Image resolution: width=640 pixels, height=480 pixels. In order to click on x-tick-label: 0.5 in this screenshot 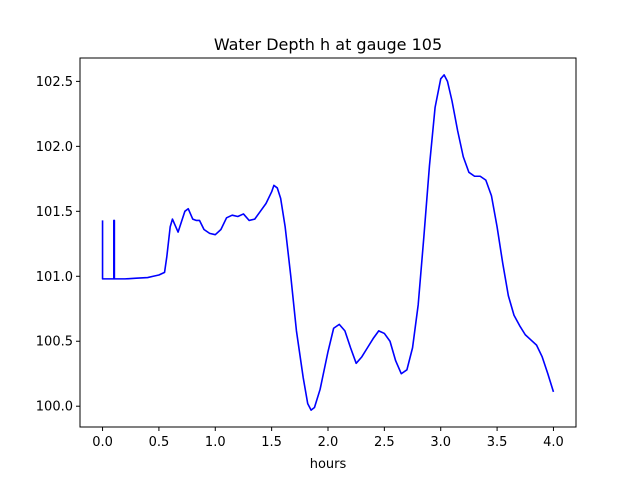, I will do `click(159, 442)`.